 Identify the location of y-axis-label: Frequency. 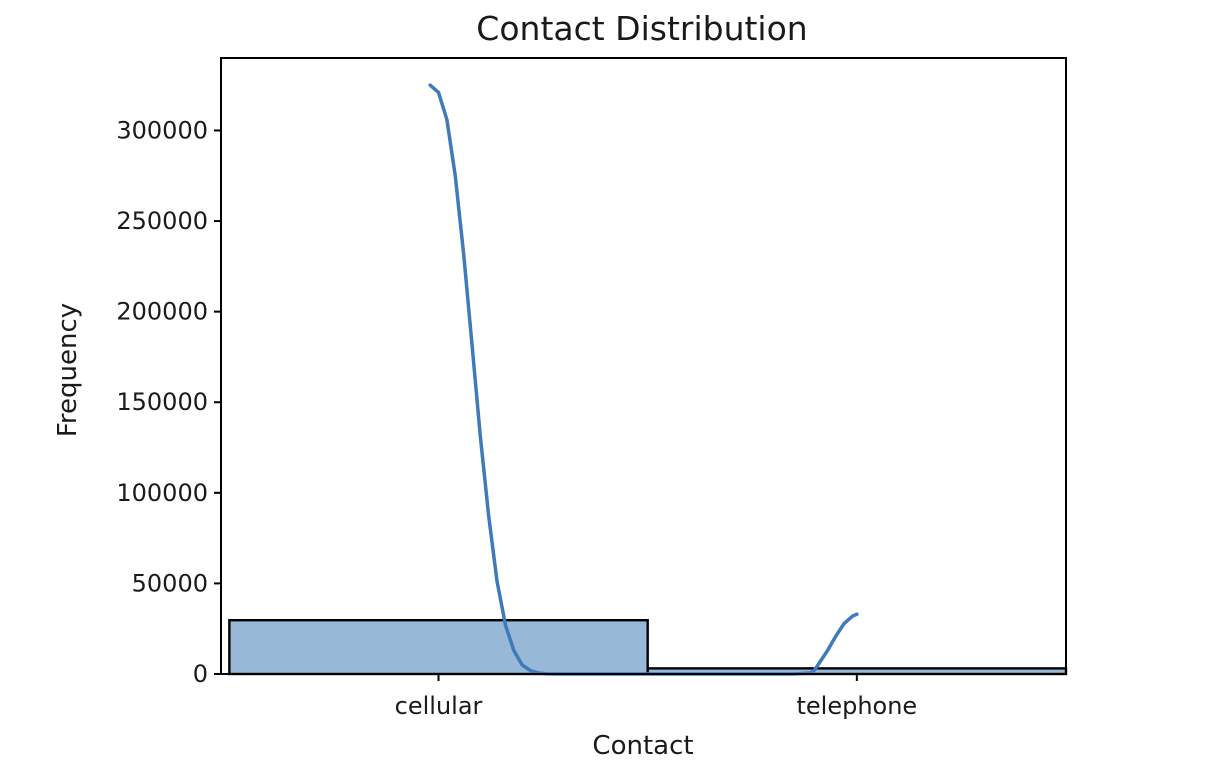
(68, 370).